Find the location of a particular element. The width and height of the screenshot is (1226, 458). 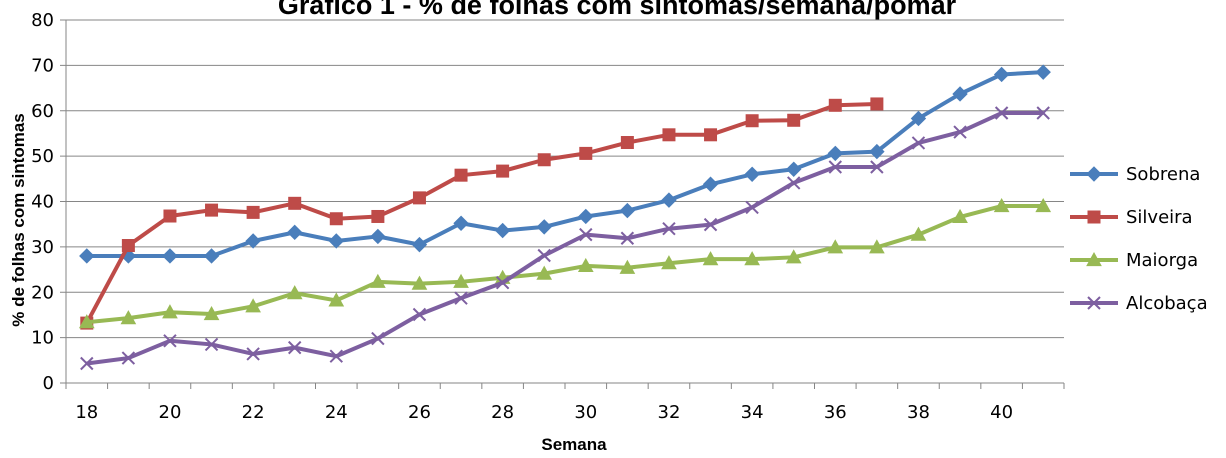

y-tick-label: 10 is located at coordinates (42, 338).